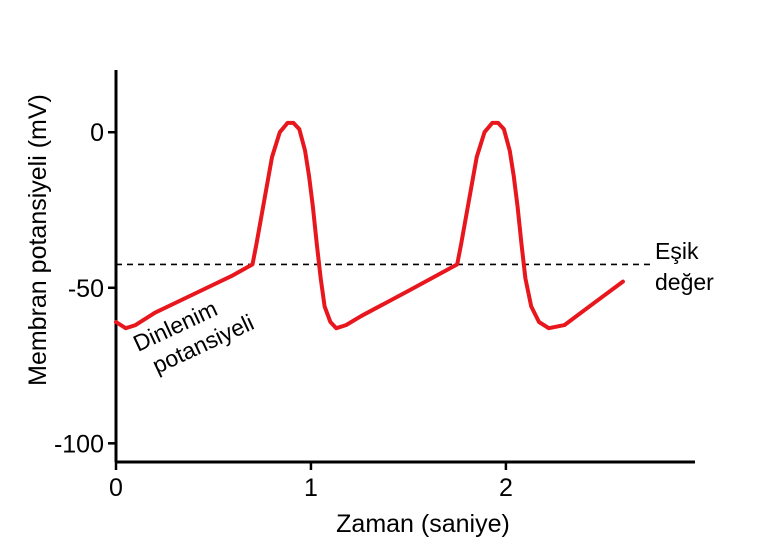 The image size is (761, 555). I want to click on threshold-label-line2: değer, so click(684, 282).